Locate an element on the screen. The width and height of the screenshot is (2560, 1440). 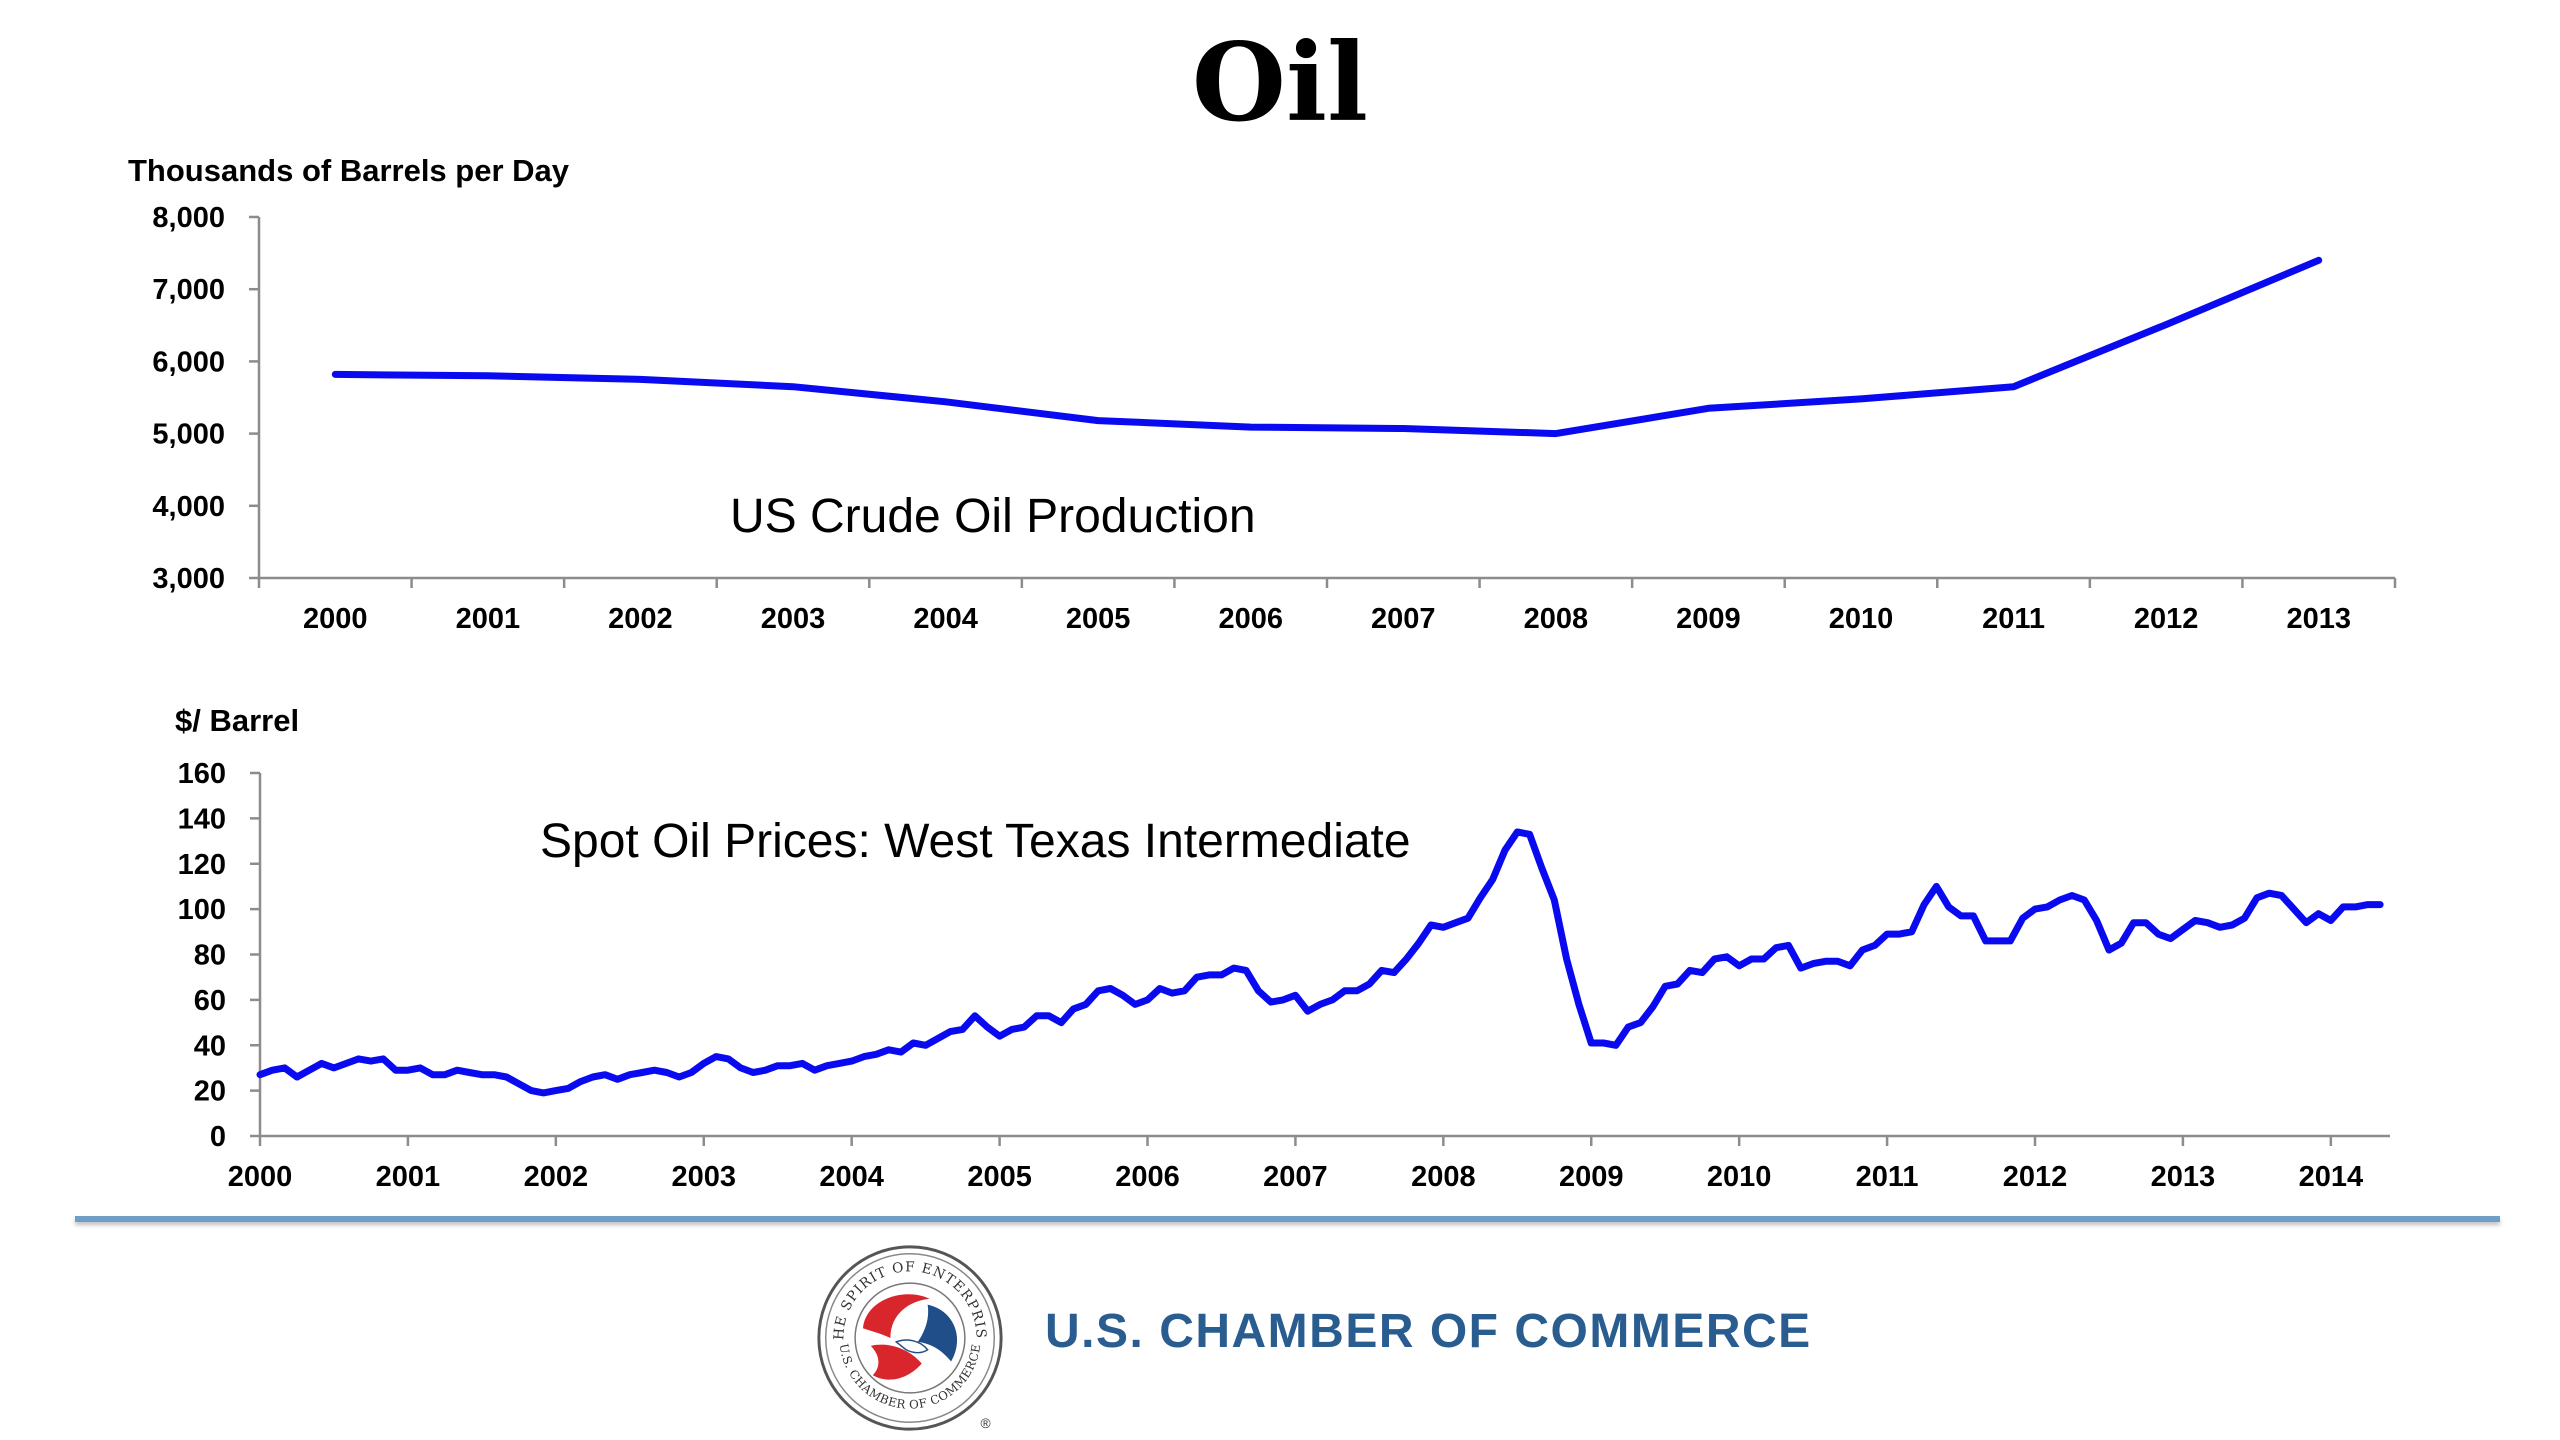
production-x-tick-label: 2008 is located at coordinates (1556, 619).